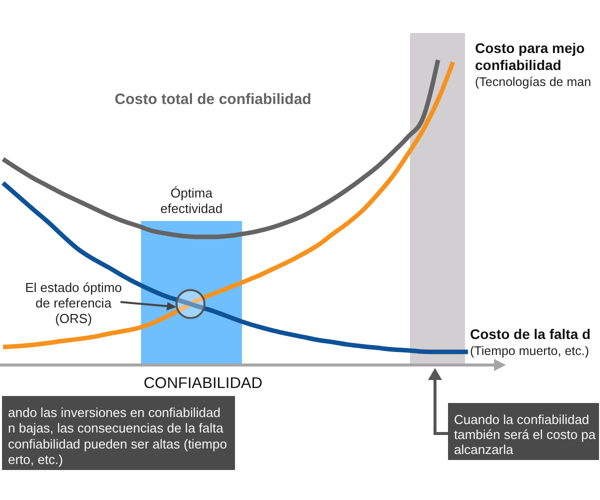 The width and height of the screenshot is (600, 500). I want to click on x-axis-title: CONFIABILIDAD, so click(203, 383).